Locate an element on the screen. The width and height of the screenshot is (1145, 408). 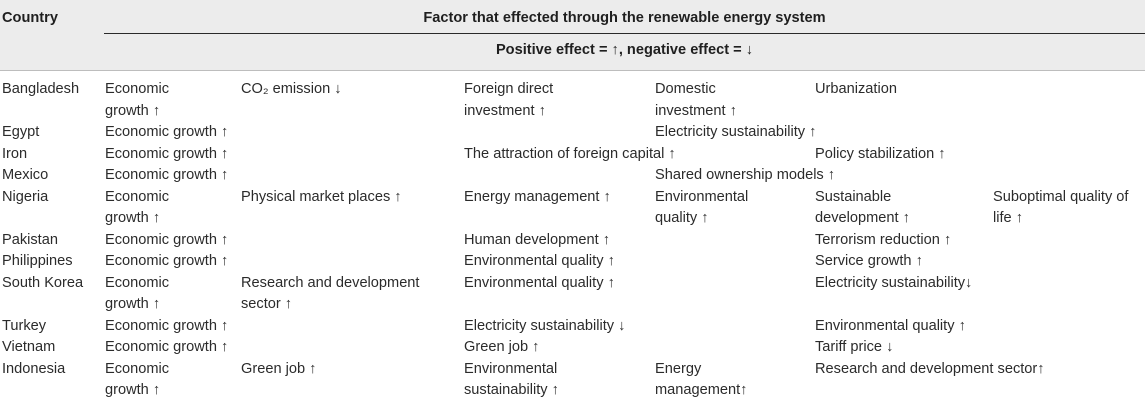
factor-cell: Policy stabilization ↑ is located at coordinates (880, 155).